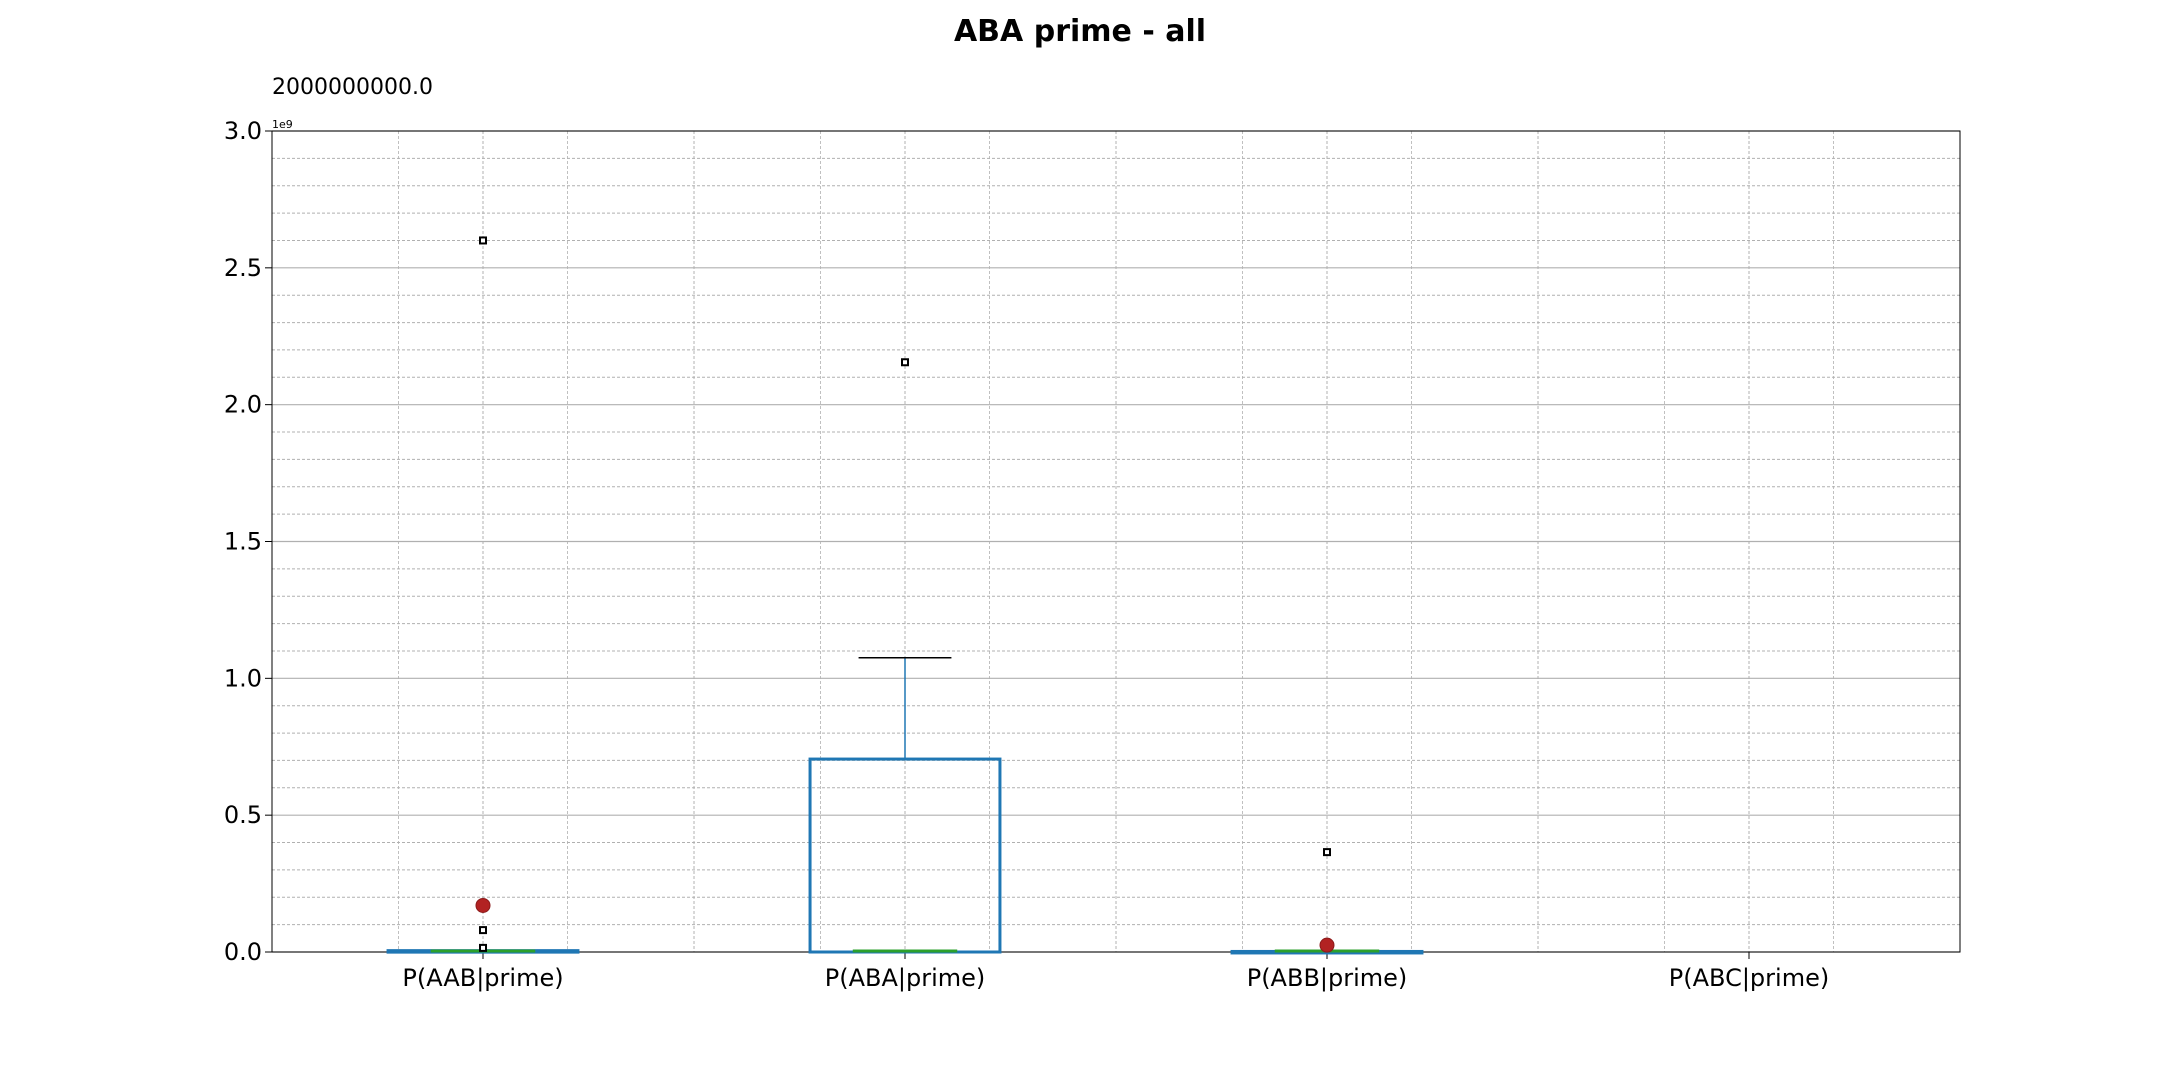 This screenshot has width=2160, height=1080. I want to click on y-tick-label: 2.0, so click(243, 405).